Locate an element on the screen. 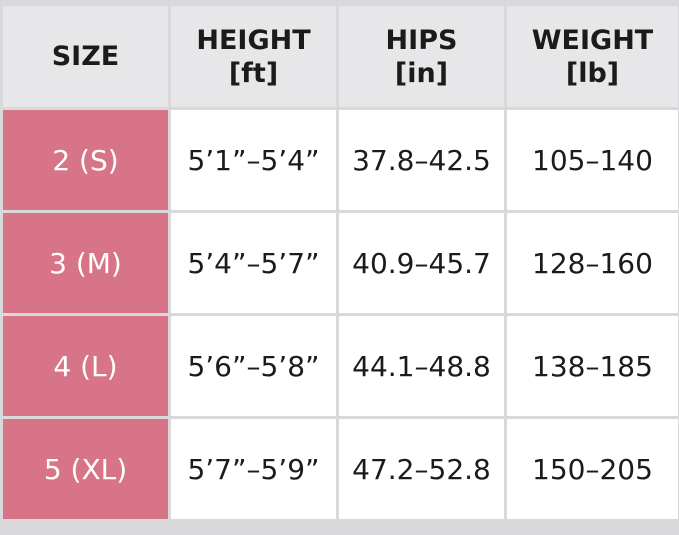 This screenshot has width=679, height=535. hips-cell: 37.8–42.5 is located at coordinates (422, 160).